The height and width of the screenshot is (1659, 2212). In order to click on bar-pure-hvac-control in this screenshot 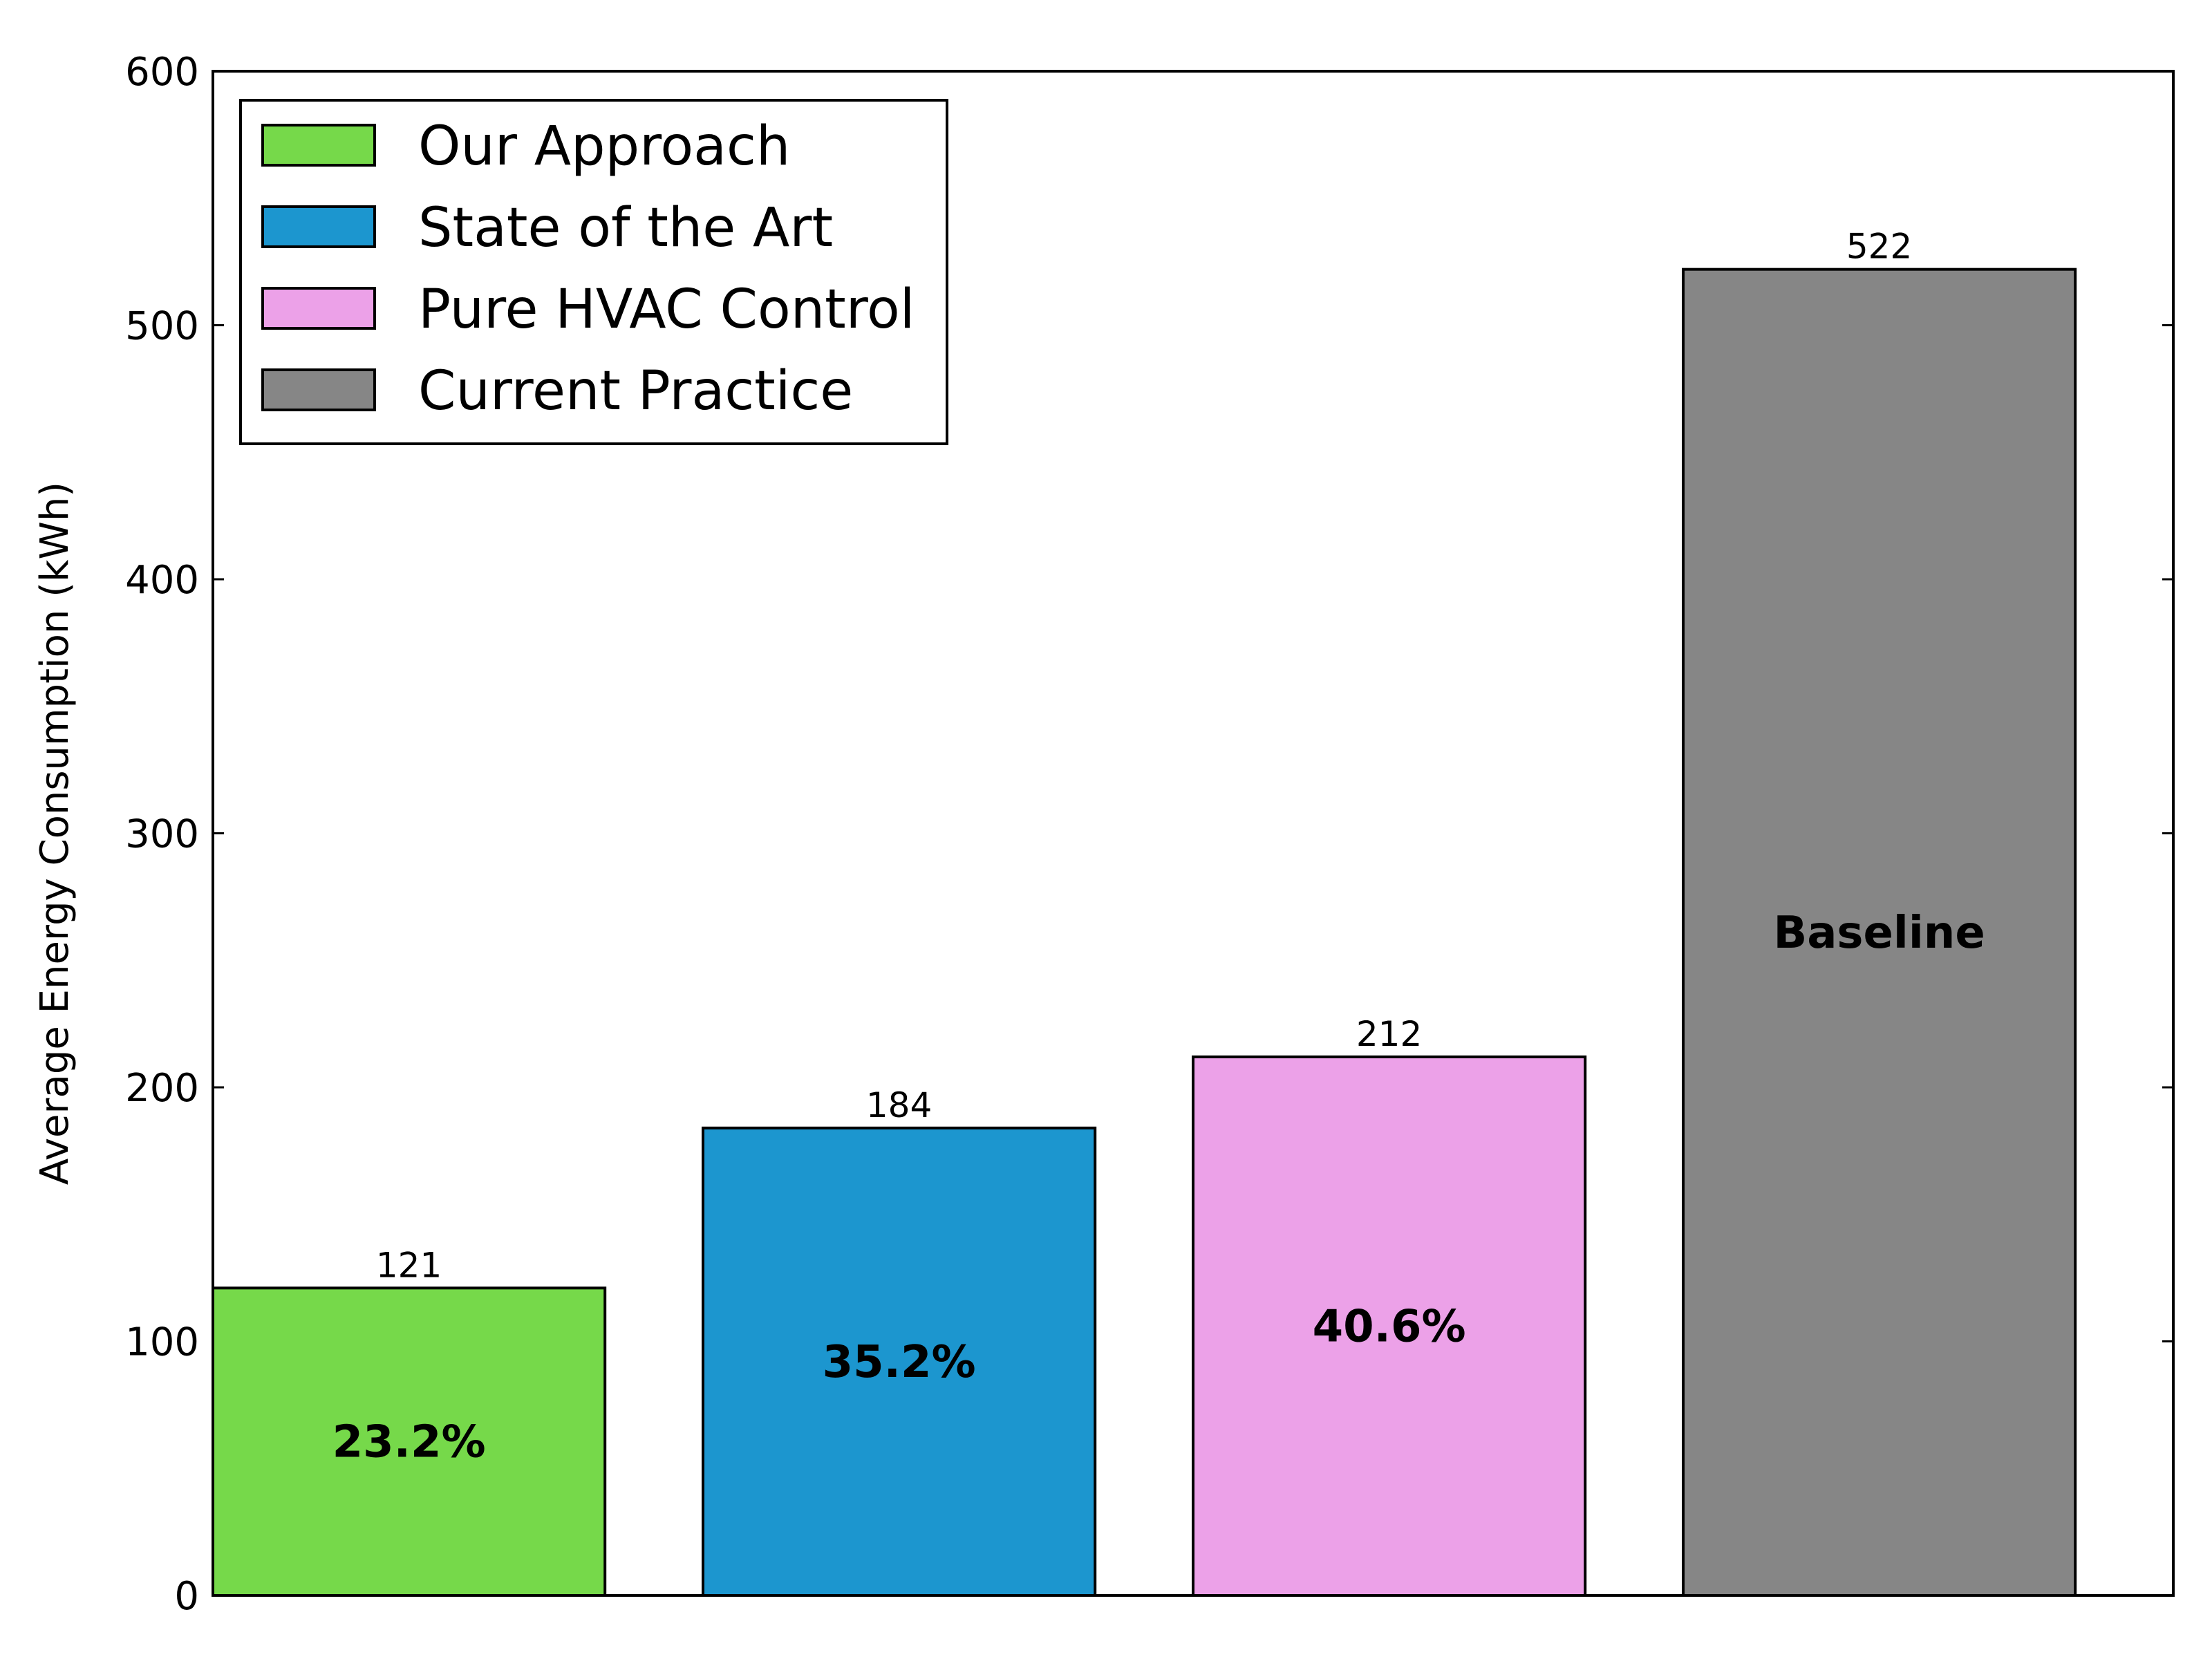, I will do `click(1389, 1326)`.